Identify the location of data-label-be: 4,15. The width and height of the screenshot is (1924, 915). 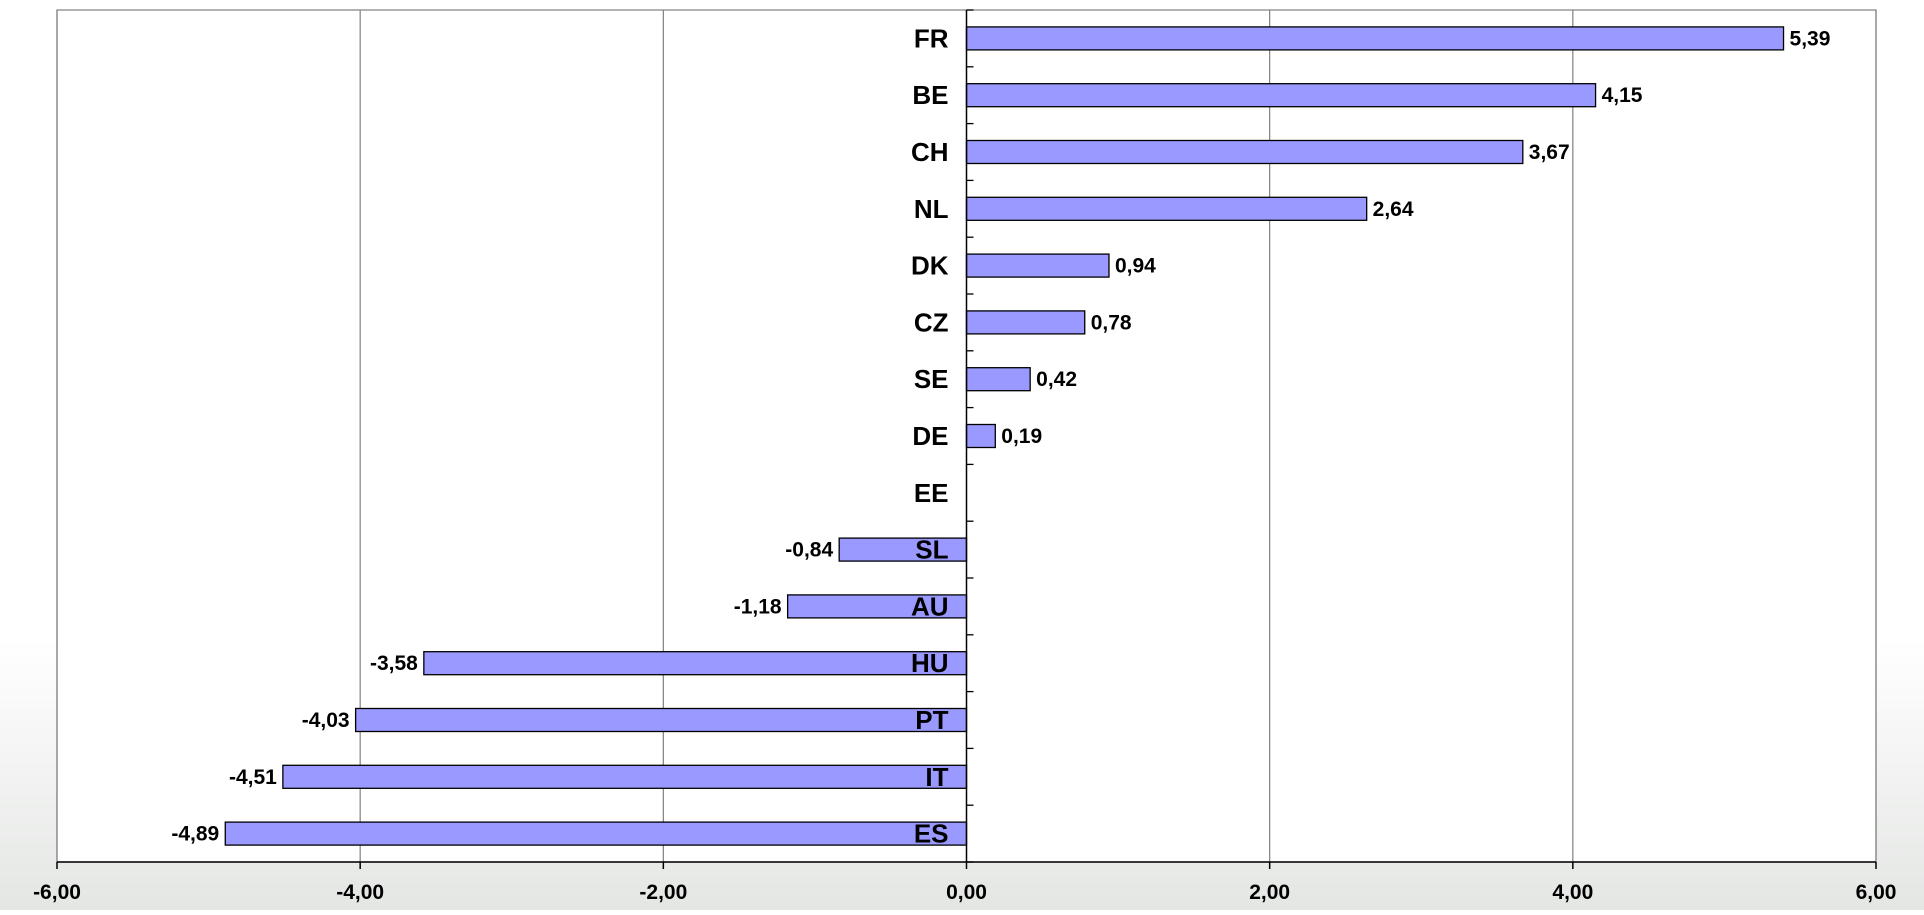
(1622, 95).